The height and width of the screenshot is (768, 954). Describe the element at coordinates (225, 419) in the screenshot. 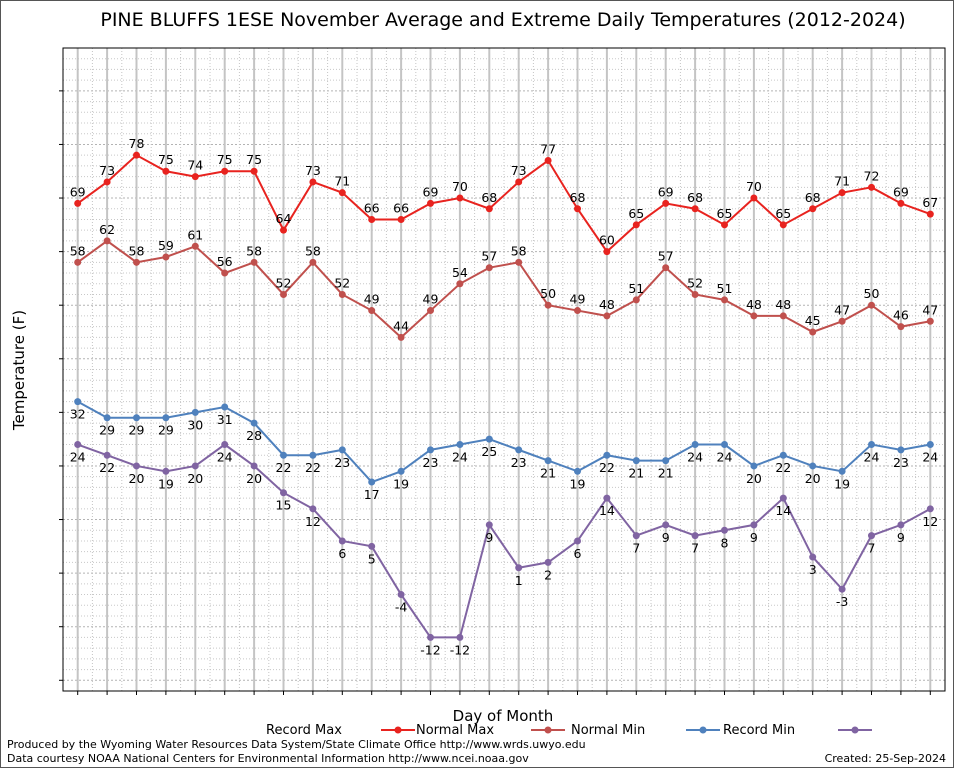

I see `normal-min-value-label: 31` at that location.